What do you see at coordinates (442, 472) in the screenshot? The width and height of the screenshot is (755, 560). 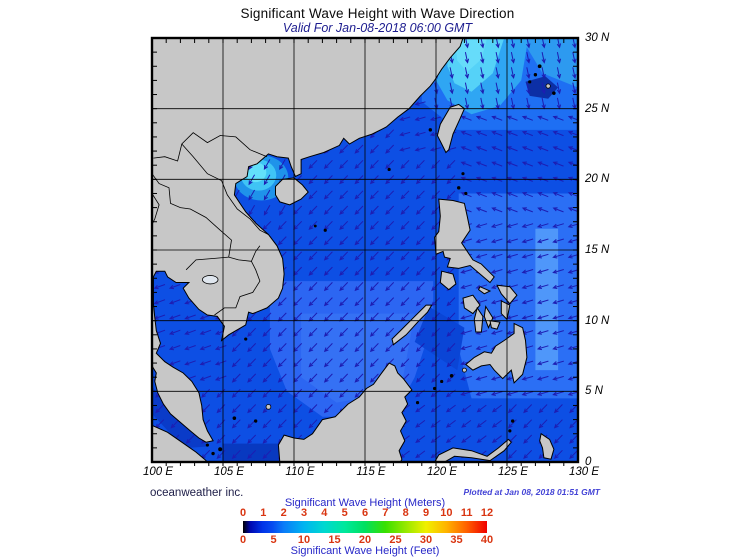 I see `x-axis-label: 120 E` at bounding box center [442, 472].